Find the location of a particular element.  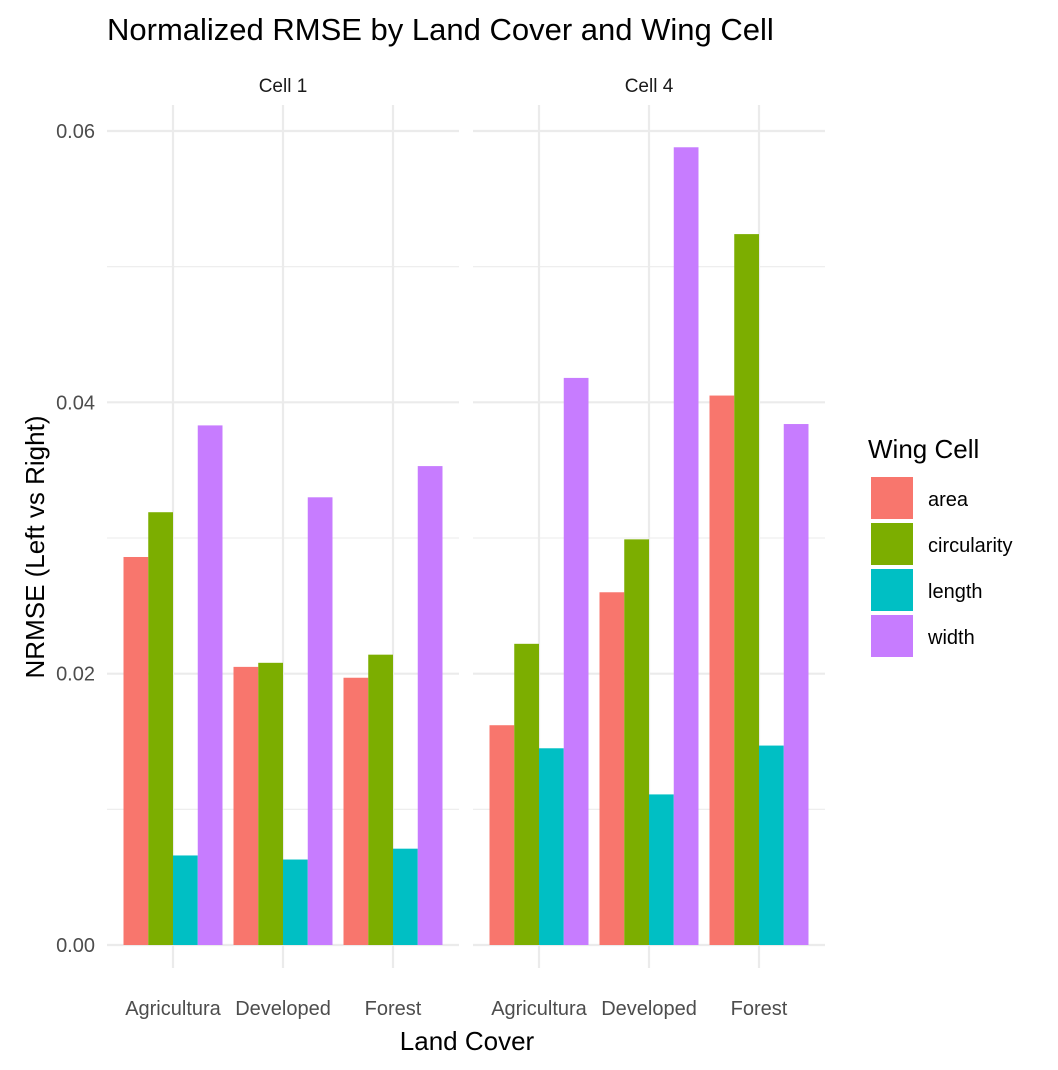

legend-key-area is located at coordinates (892, 498).